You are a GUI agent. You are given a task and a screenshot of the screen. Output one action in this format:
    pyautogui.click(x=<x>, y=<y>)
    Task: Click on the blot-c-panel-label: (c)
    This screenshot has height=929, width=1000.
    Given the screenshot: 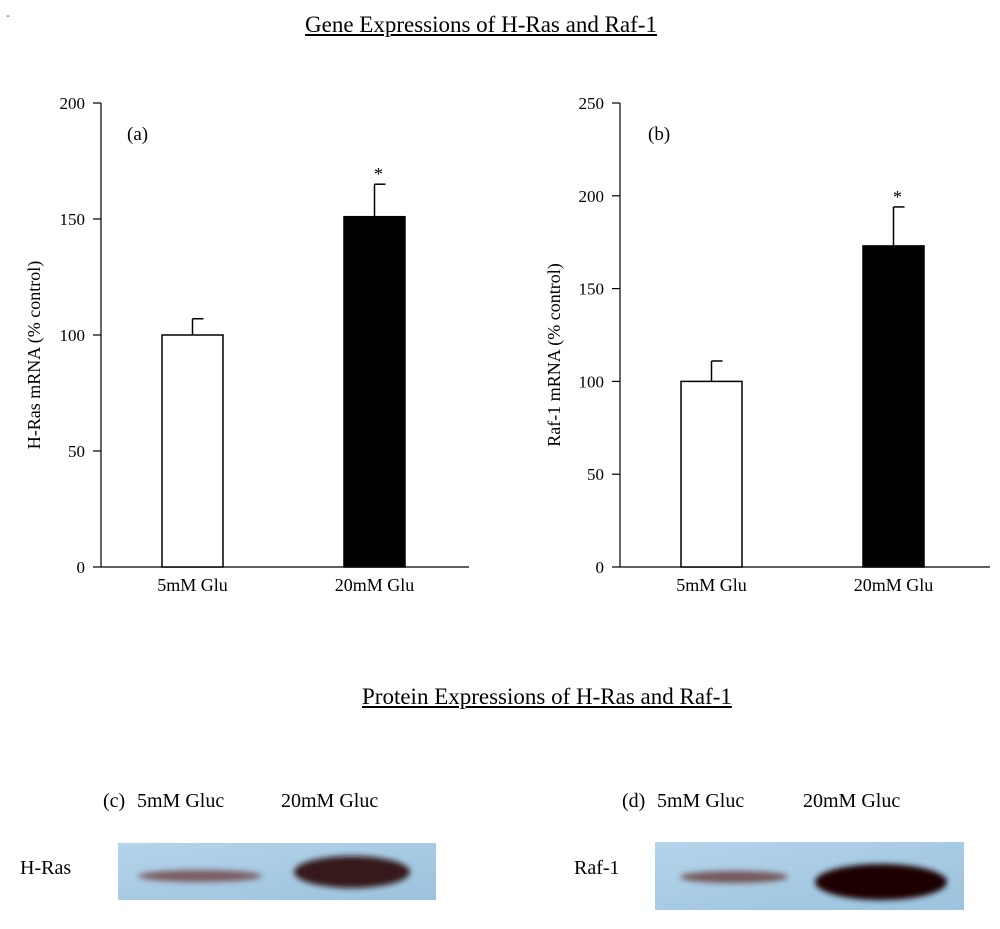 What is the action you would take?
    pyautogui.click(x=114, y=801)
    